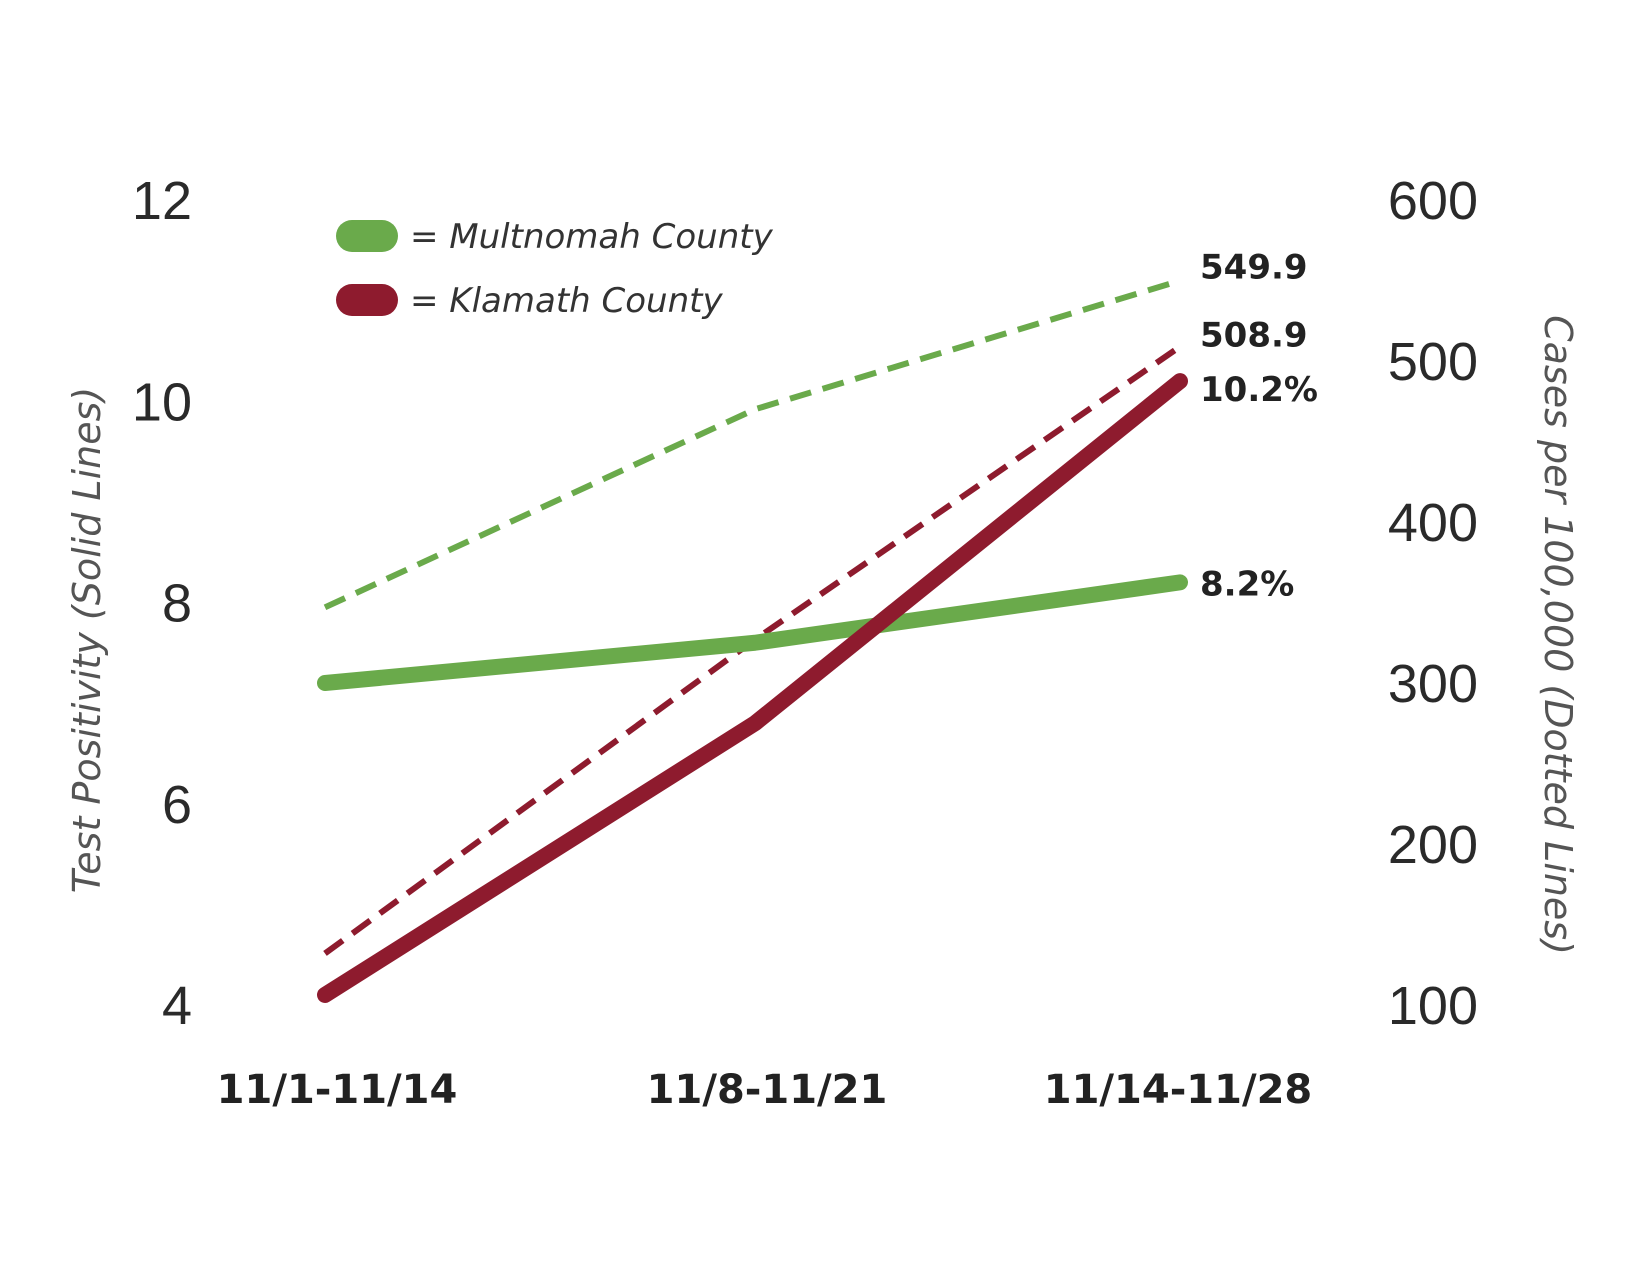  What do you see at coordinates (1433, 684) in the screenshot?
I see `right-tick-label: 300` at bounding box center [1433, 684].